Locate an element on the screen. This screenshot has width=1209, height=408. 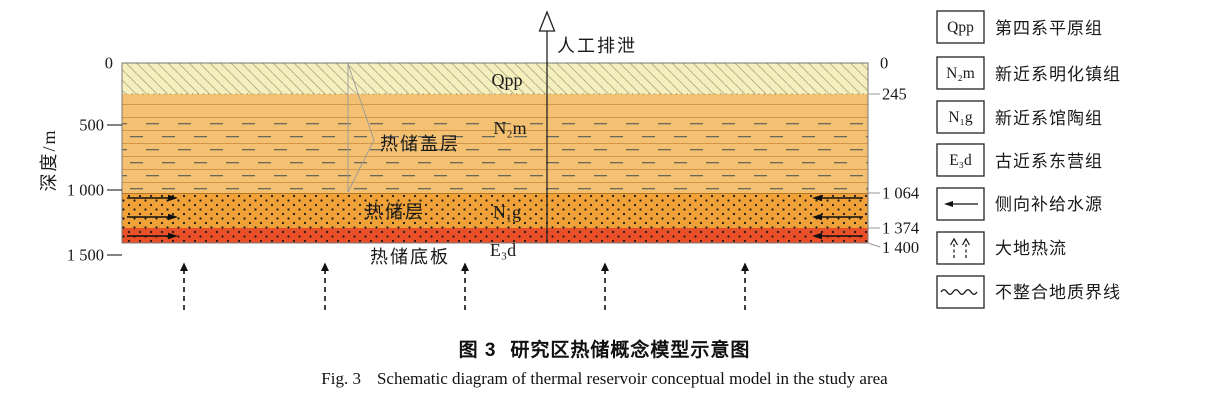
right-tick-1400: 1 400 is located at coordinates (900, 247).